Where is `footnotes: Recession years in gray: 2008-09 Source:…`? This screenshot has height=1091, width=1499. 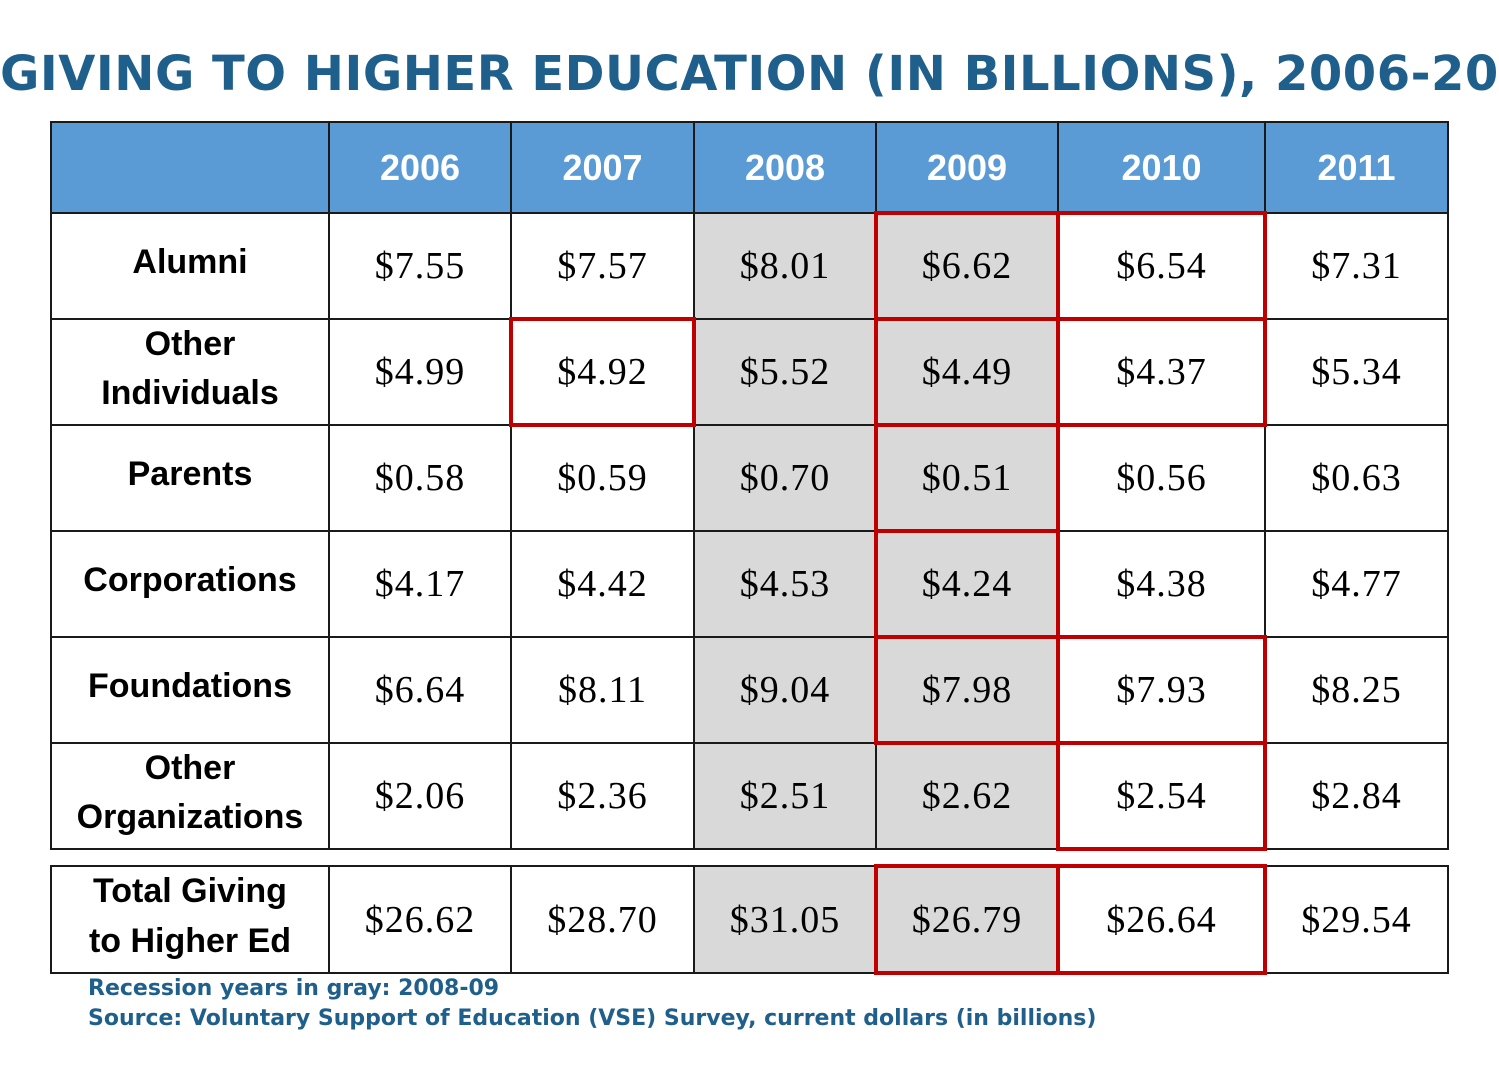 footnotes: Recession years in gray: 2008-09 Source:… is located at coordinates (592, 1004).